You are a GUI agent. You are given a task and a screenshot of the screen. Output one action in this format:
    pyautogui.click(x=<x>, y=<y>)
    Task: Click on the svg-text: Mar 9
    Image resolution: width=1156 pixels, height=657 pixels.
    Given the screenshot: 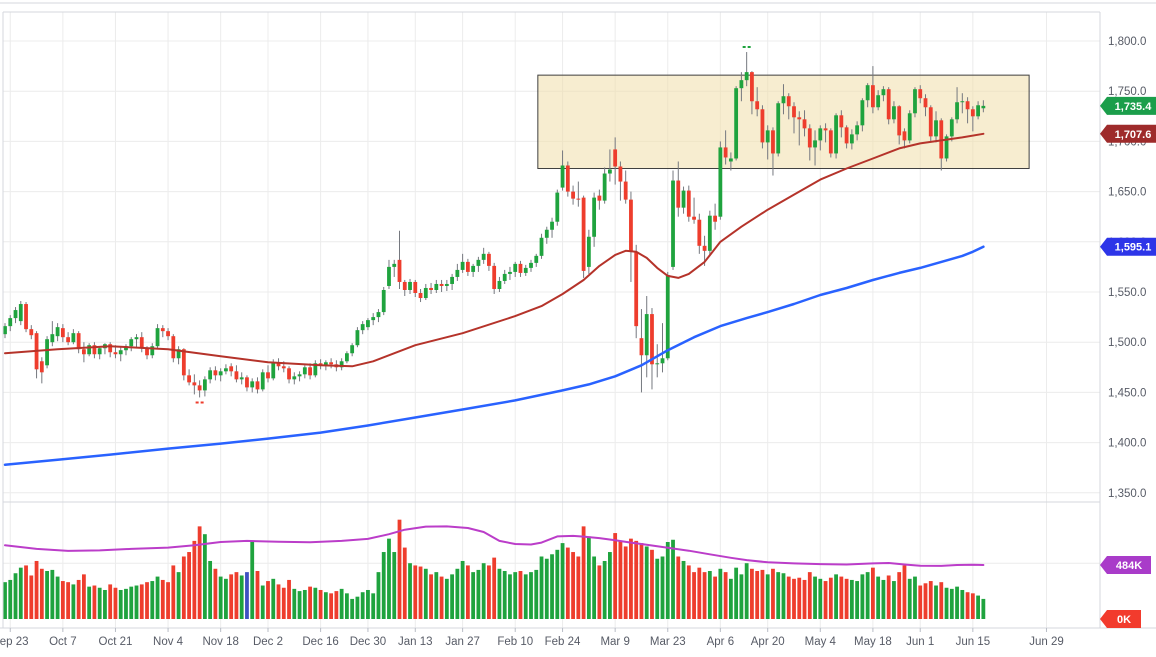 What is the action you would take?
    pyautogui.click(x=614, y=642)
    